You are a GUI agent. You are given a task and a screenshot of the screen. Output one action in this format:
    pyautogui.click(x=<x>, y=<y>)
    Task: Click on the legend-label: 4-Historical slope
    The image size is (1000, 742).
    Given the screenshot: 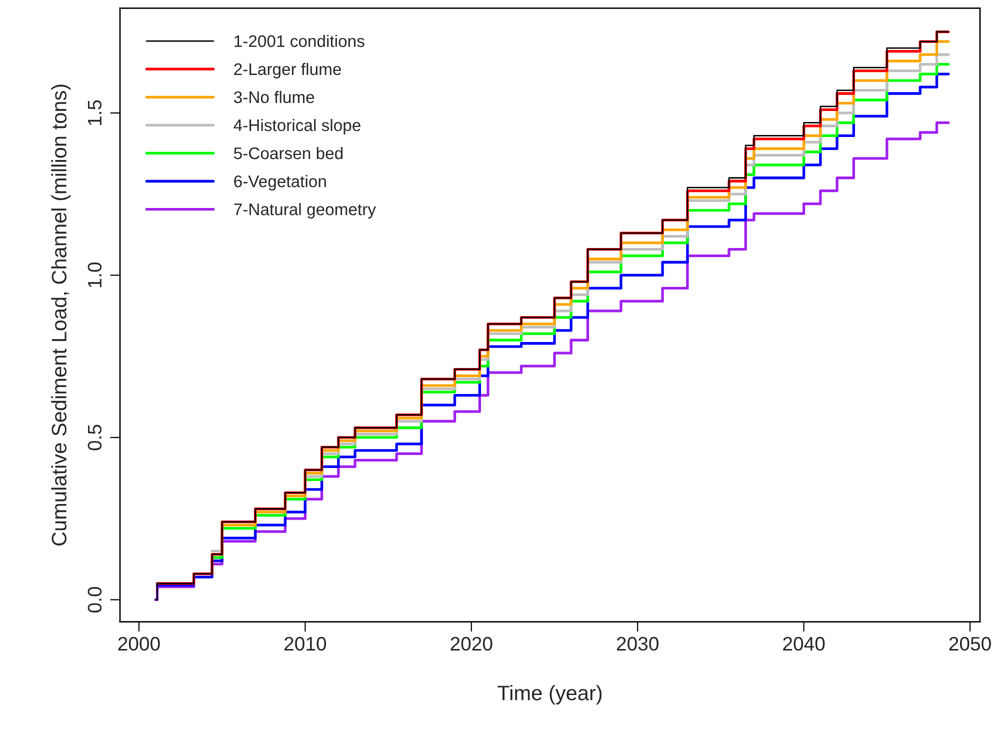 What is the action you would take?
    pyautogui.click(x=297, y=126)
    